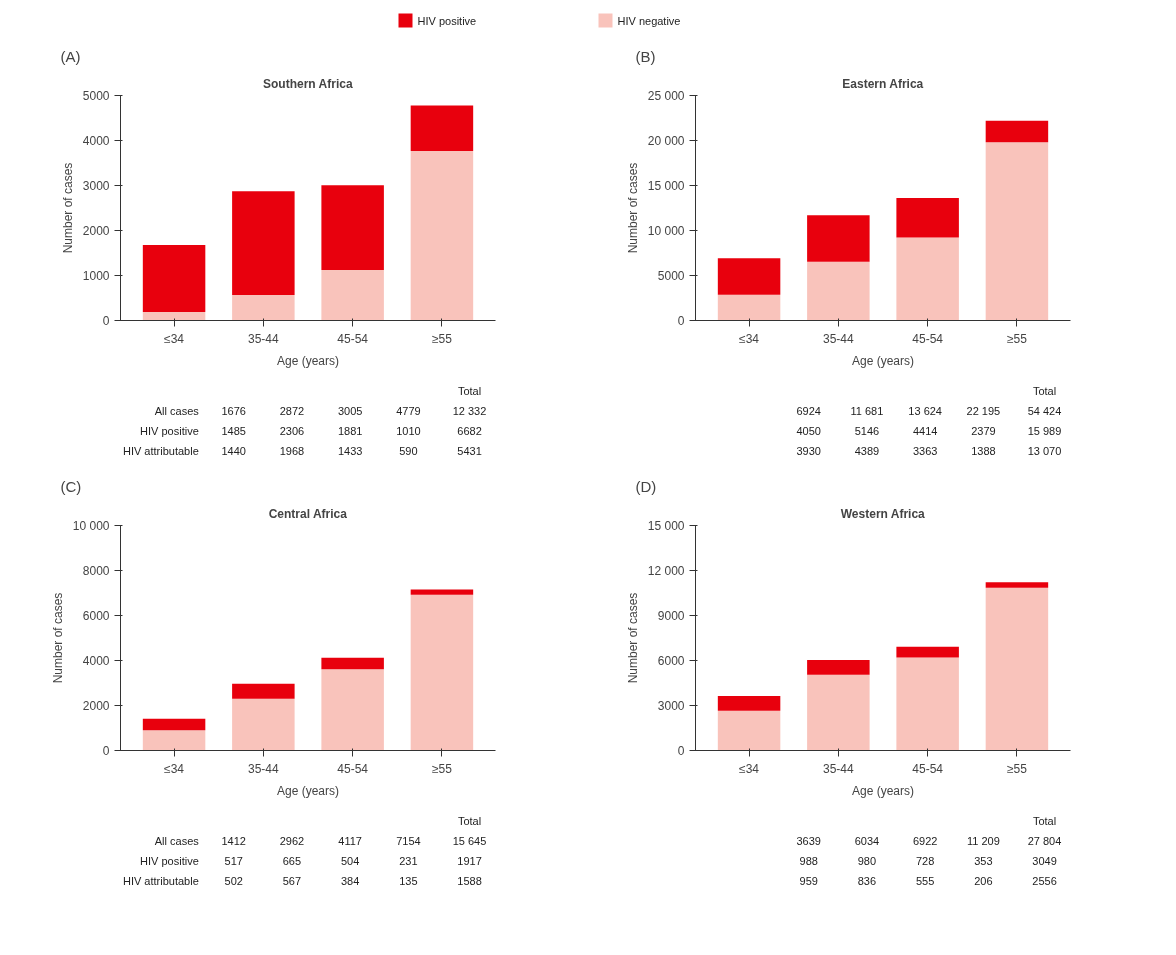 This screenshot has width=1176, height=955. Describe the element at coordinates (469, 860) in the screenshot. I see `text: 1917` at that location.